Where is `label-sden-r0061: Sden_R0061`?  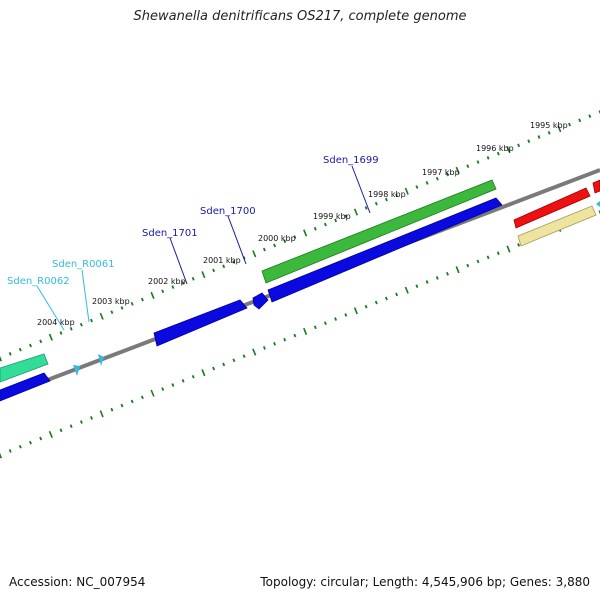
label-sden-r0061: Sden_R0061 is located at coordinates (83, 264).